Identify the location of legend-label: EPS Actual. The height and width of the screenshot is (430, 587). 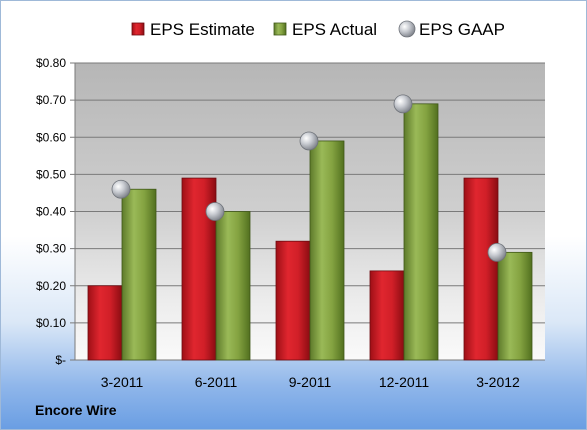
(334, 29).